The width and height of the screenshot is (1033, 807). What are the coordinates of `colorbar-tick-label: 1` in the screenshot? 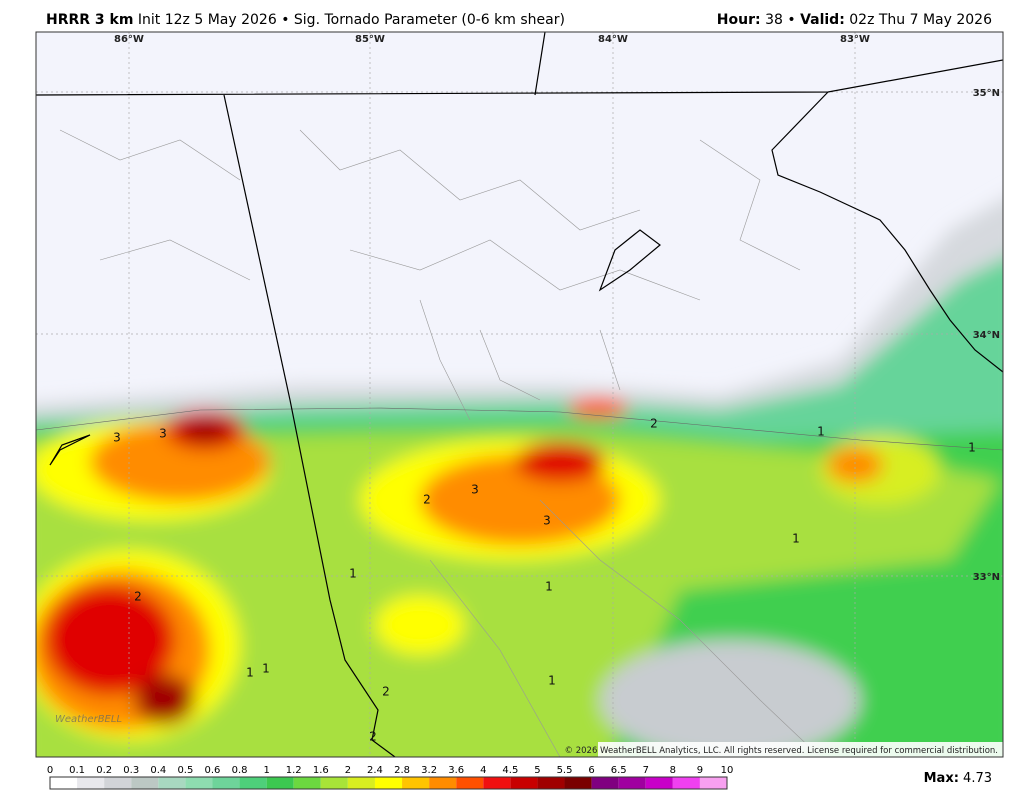 It's located at (266, 770).